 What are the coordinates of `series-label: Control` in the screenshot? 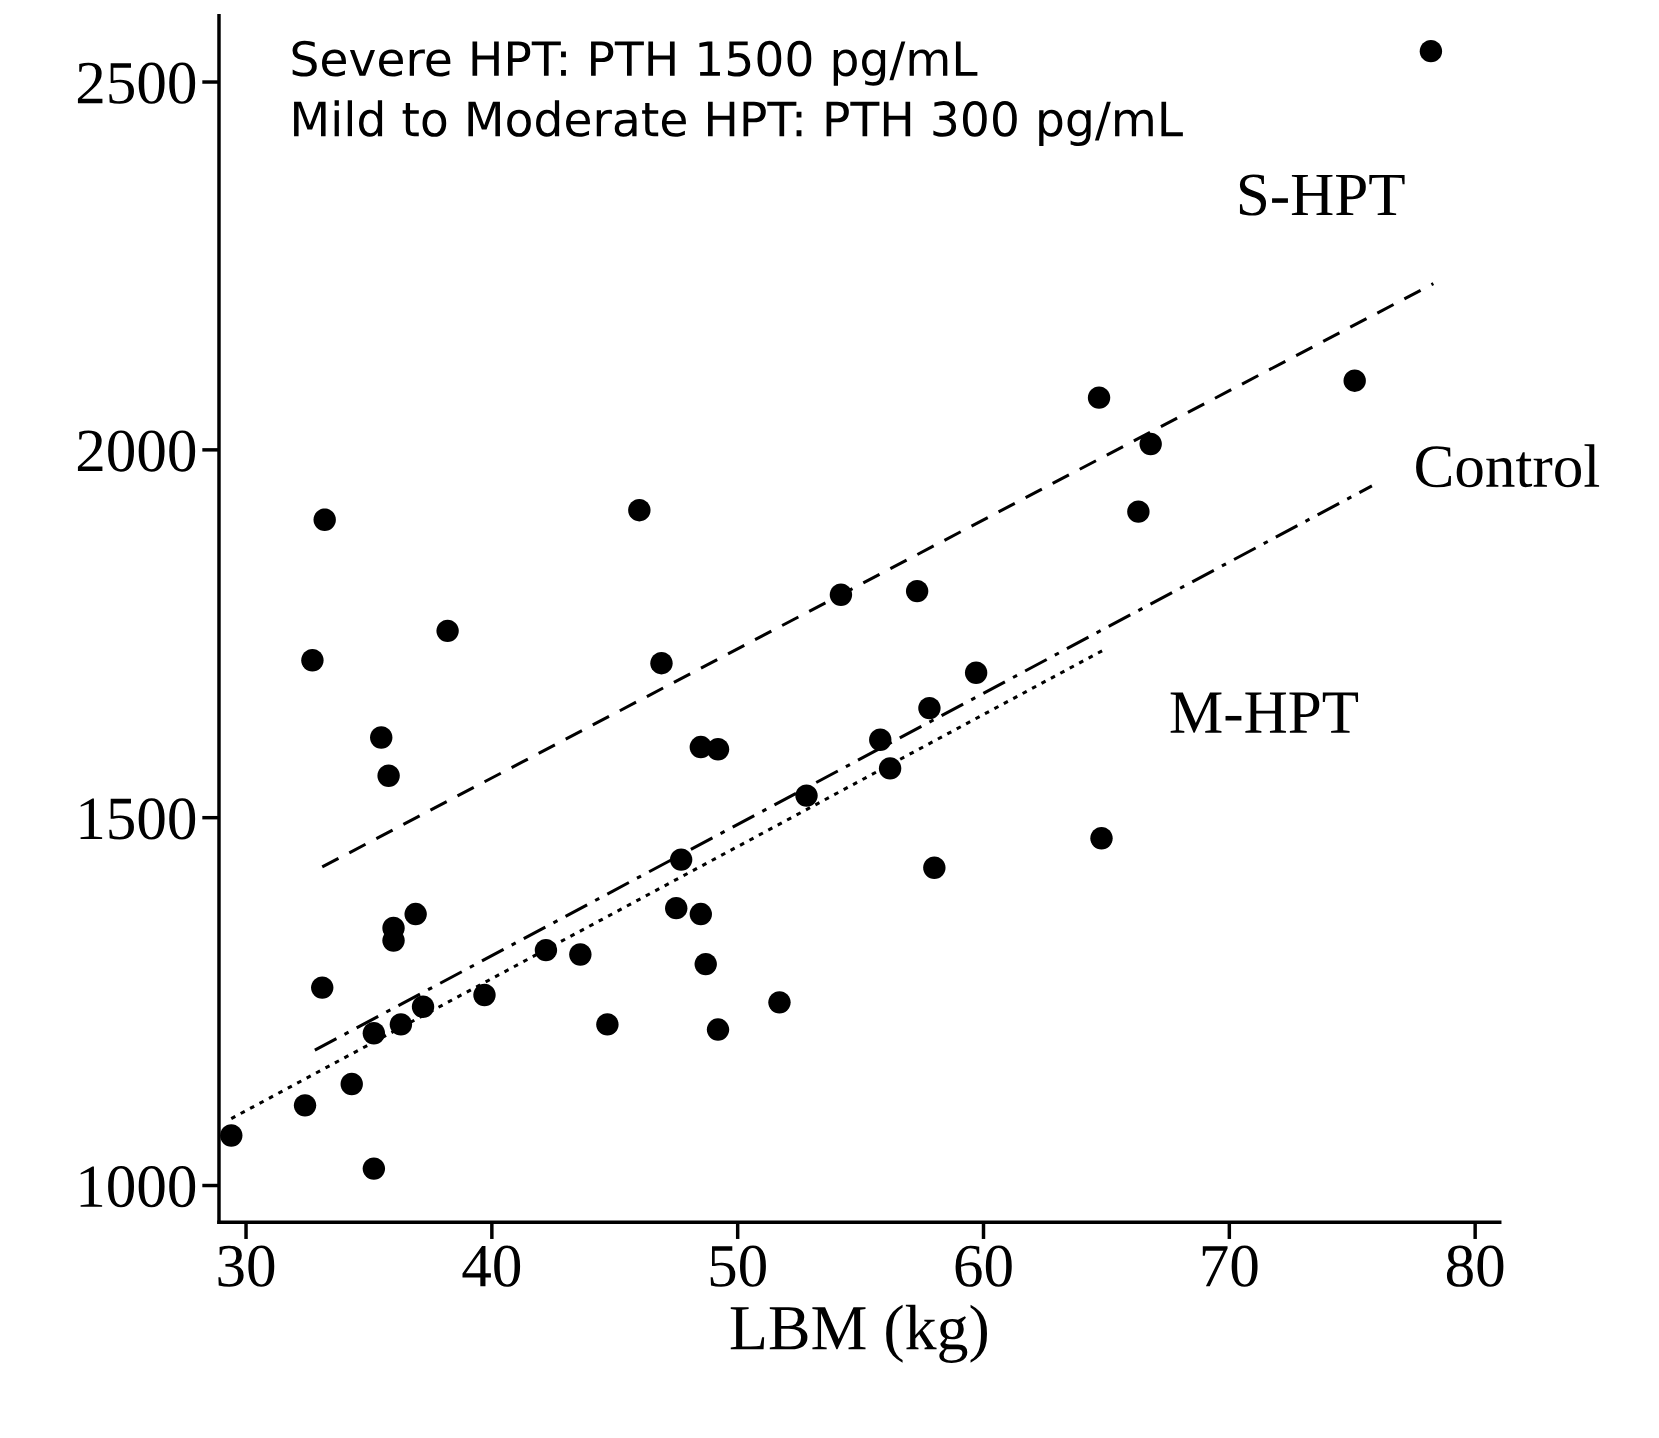 It's located at (1508, 466).